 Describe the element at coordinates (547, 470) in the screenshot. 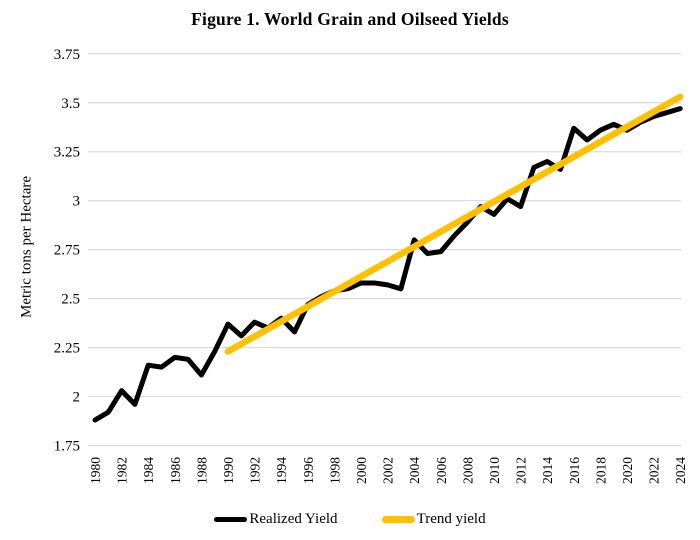

I see `x-tick-label: 2014` at that location.